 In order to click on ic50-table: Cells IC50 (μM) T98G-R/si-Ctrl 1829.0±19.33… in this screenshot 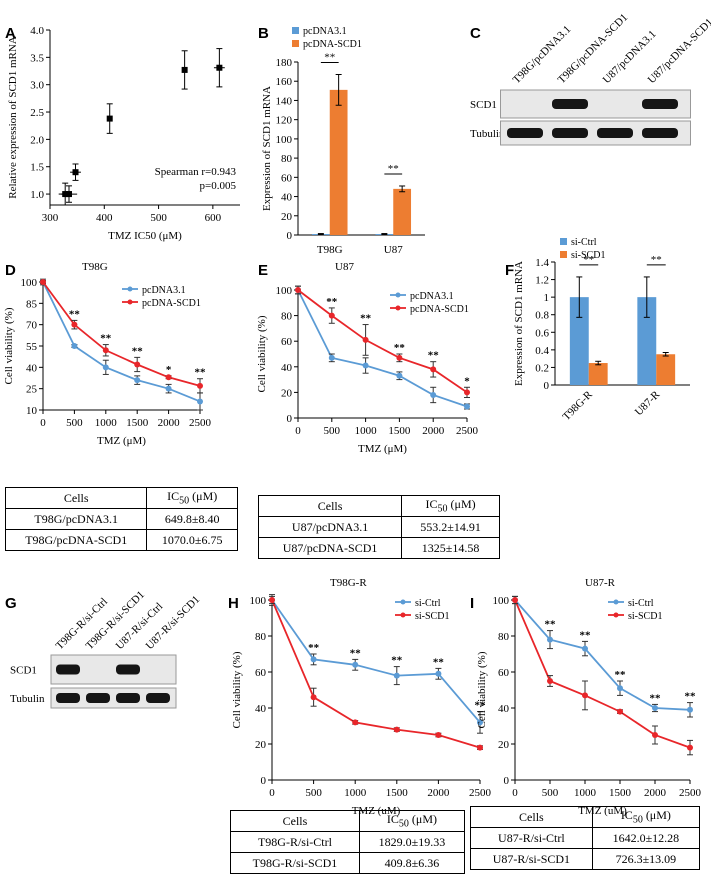, I will do `click(348, 842)`.